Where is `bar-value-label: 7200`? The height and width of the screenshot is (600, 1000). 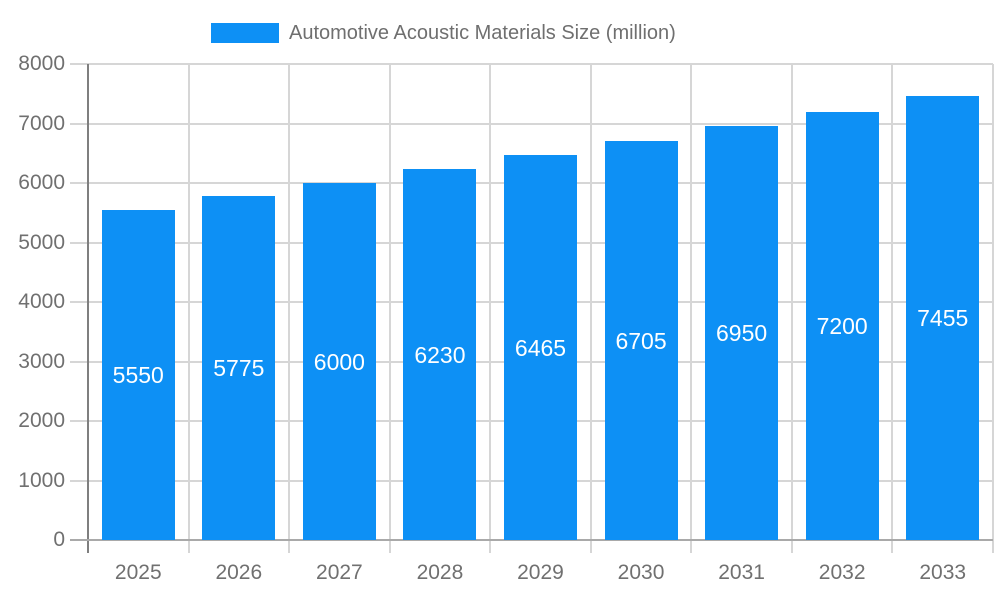 bar-value-label: 7200 is located at coordinates (842, 325).